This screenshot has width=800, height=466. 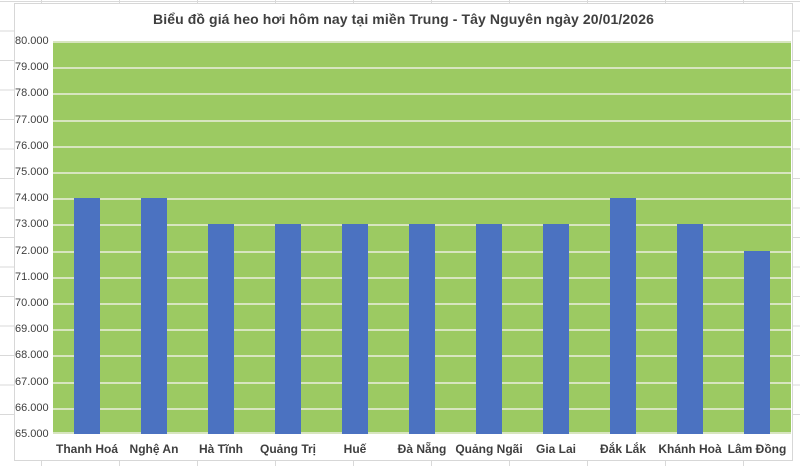 What do you see at coordinates (32, 382) in the screenshot?
I see `y-tick-label: 67.000` at bounding box center [32, 382].